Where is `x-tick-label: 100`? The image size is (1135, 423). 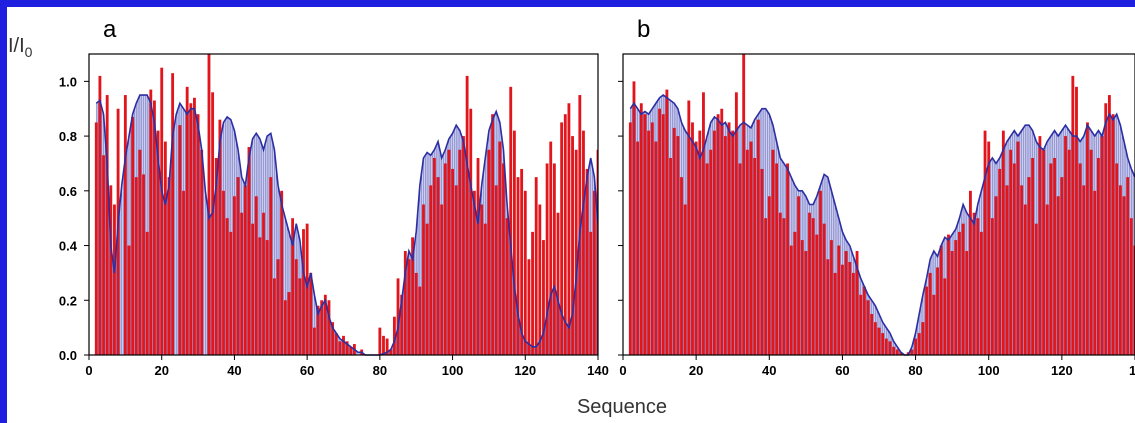
x-tick-label: 100 is located at coordinates (989, 370).